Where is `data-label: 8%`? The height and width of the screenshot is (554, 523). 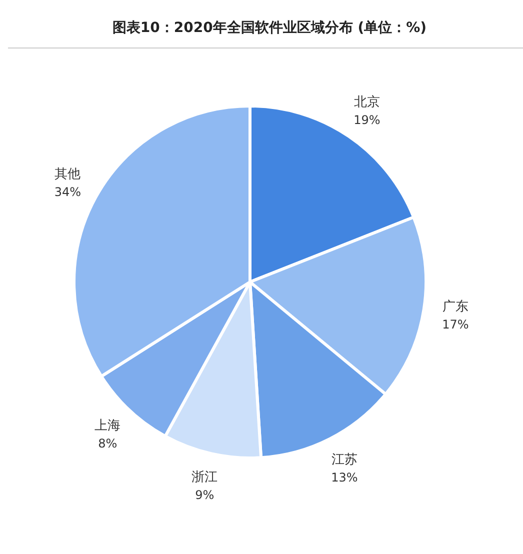
data-label: 8% is located at coordinates (108, 443).